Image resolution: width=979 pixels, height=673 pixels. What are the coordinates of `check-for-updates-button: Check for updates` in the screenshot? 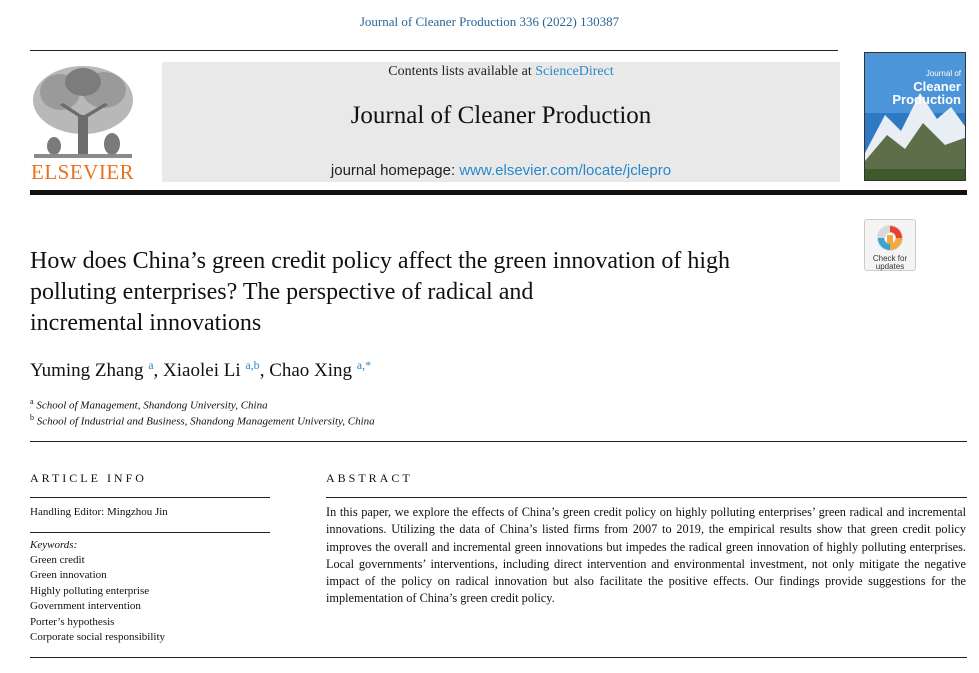 It's located at (890, 245).